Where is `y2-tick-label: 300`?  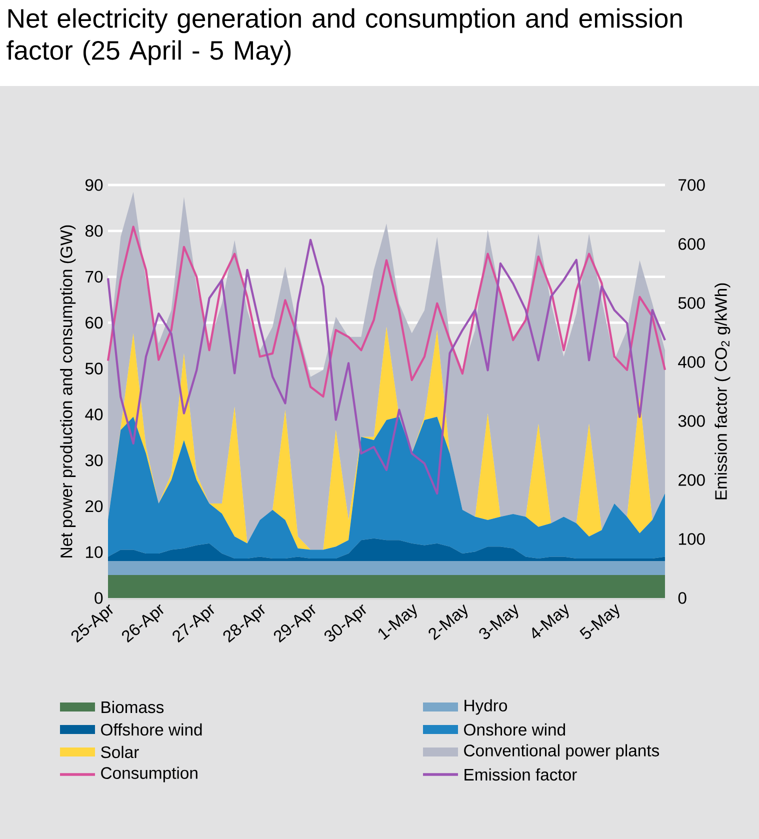 y2-tick-label: 300 is located at coordinates (691, 421).